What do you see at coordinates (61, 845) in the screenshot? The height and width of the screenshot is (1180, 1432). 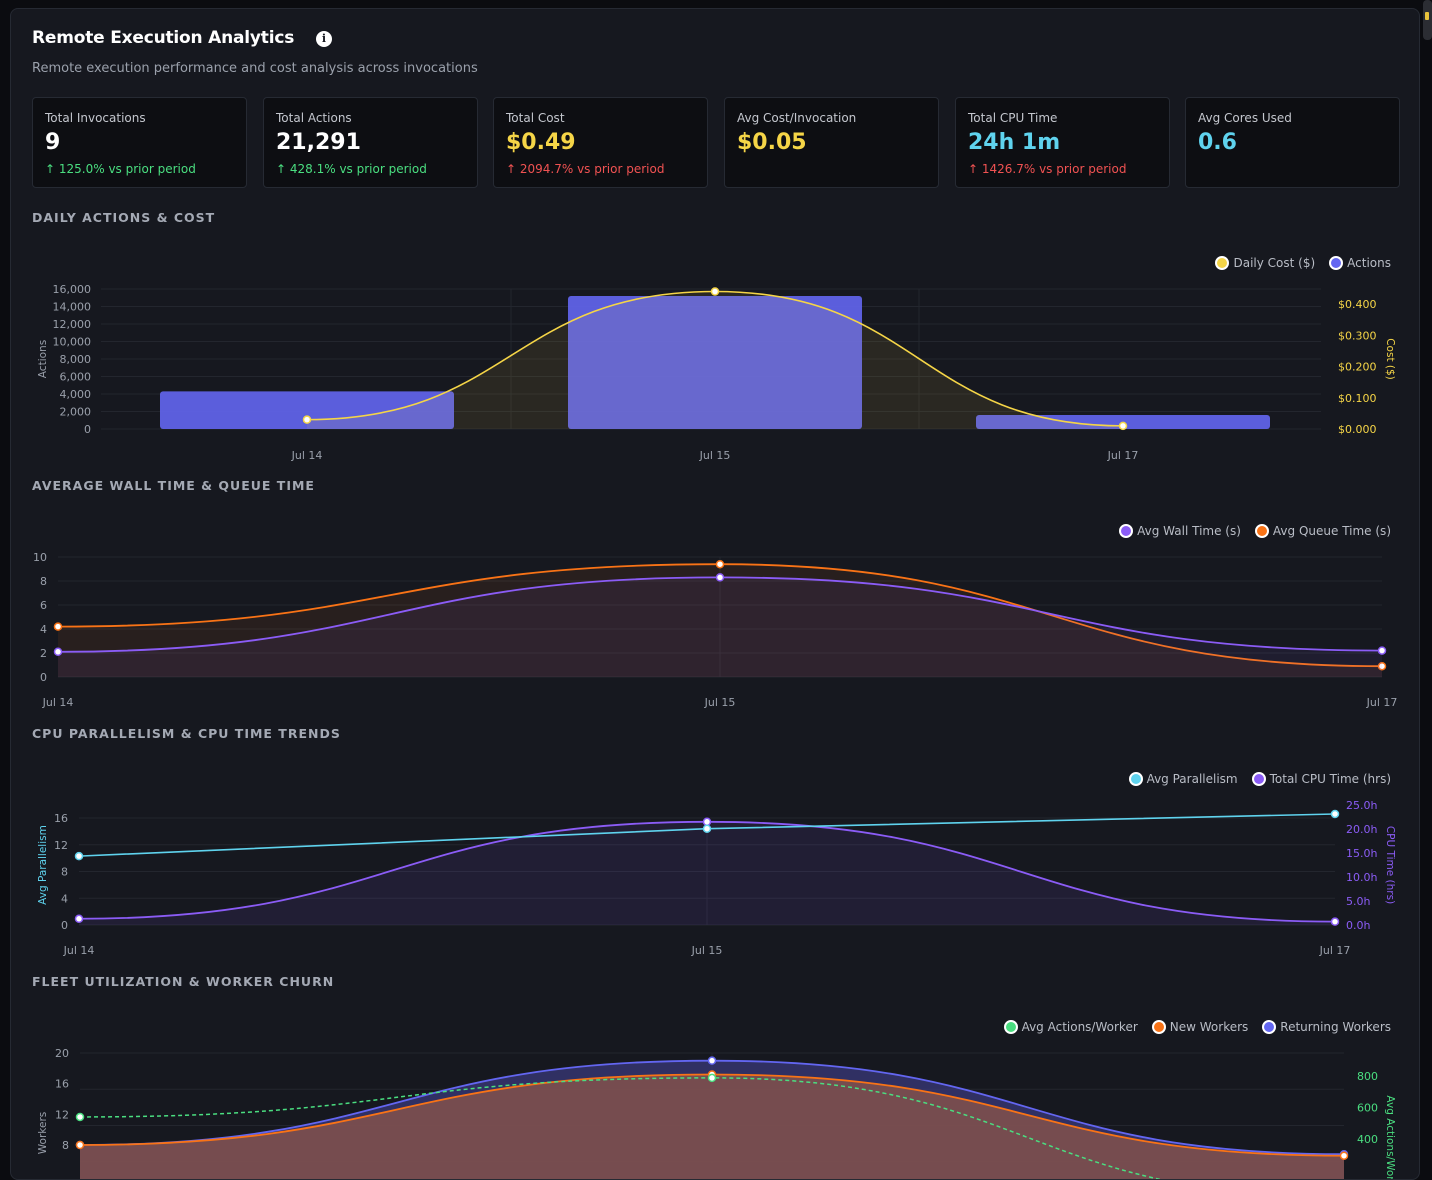 I see `y-tick-label: 12` at bounding box center [61, 845].